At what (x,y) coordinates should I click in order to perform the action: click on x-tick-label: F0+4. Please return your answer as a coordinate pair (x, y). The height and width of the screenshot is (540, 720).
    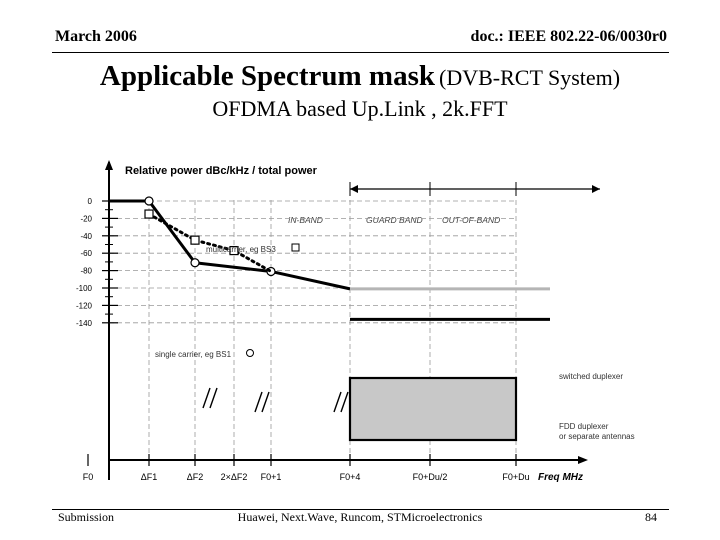
    Looking at the image, I should click on (350, 477).